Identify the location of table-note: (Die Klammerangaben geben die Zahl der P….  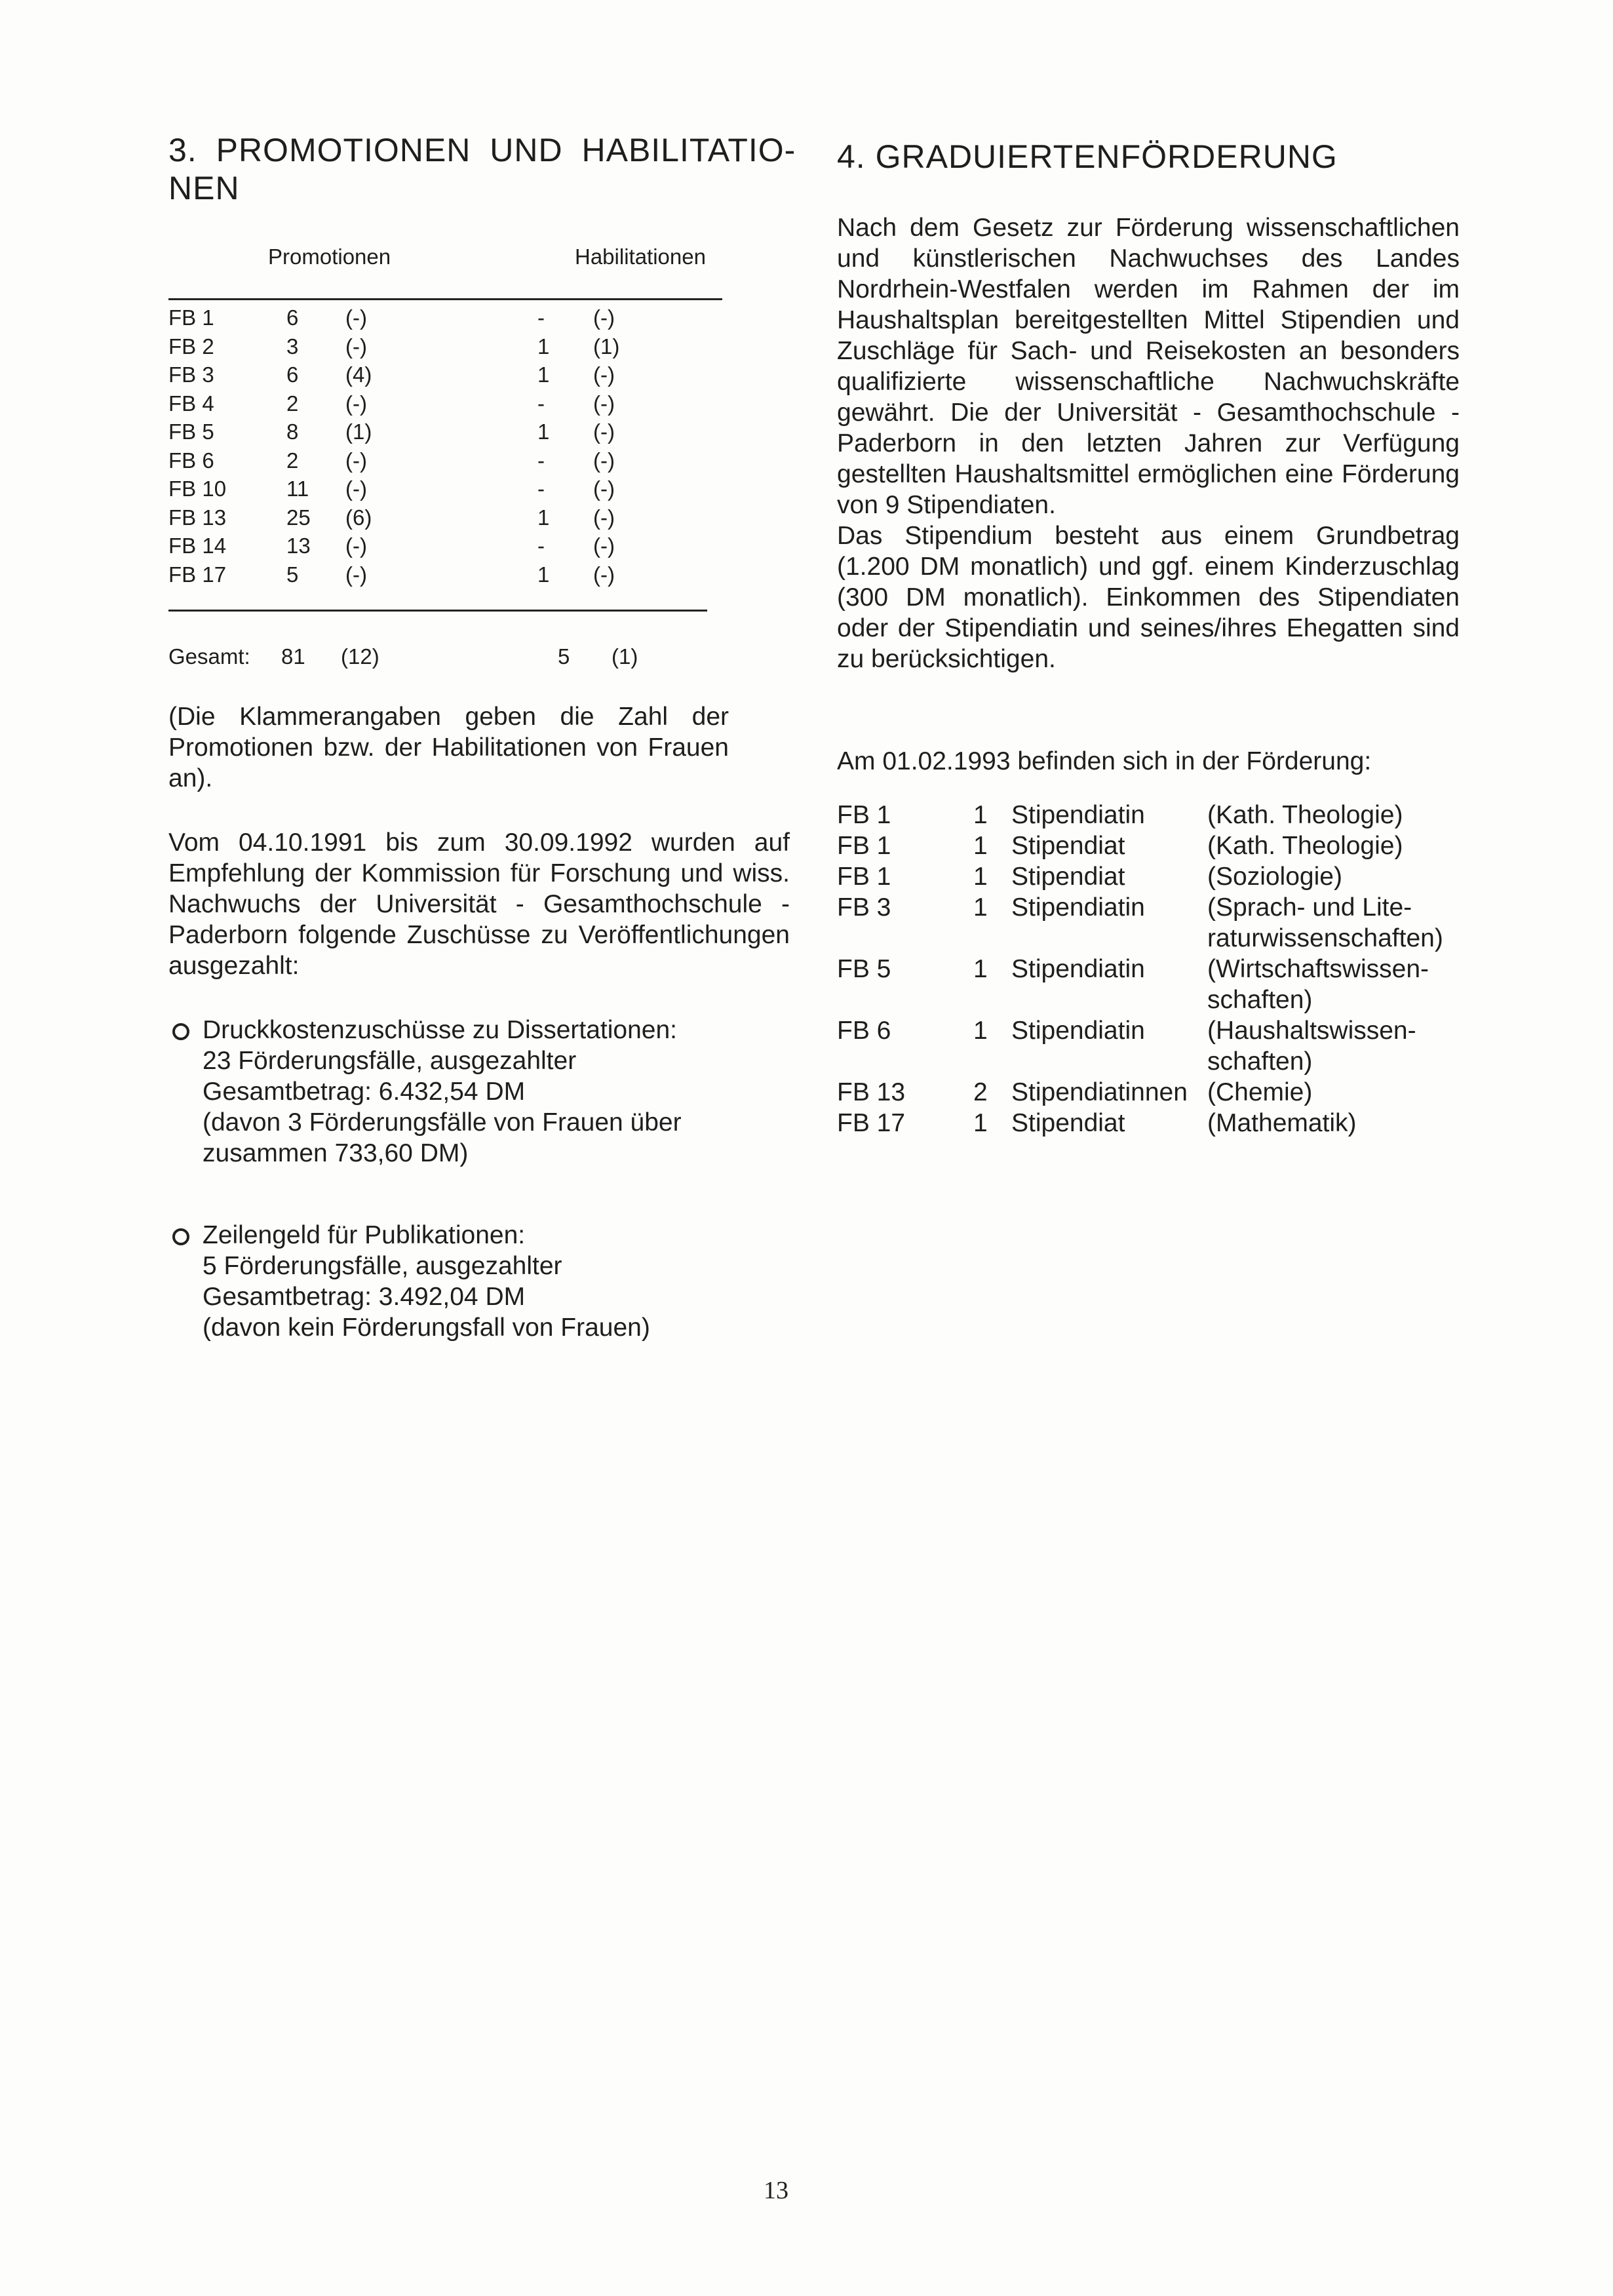
(449, 748).